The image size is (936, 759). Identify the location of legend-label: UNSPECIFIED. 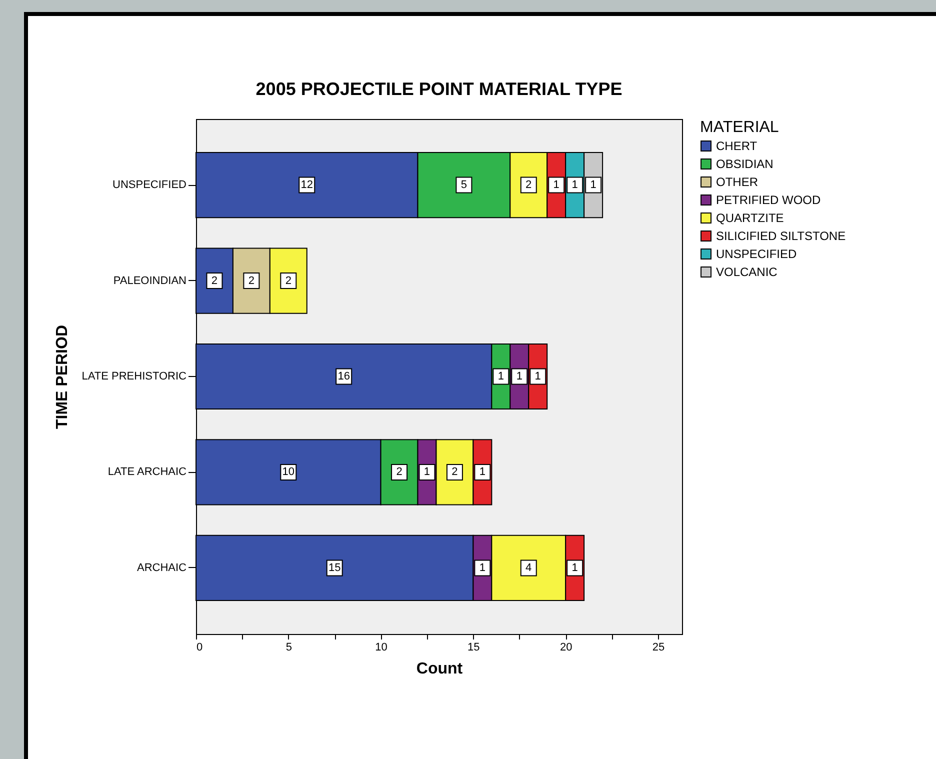
(757, 254).